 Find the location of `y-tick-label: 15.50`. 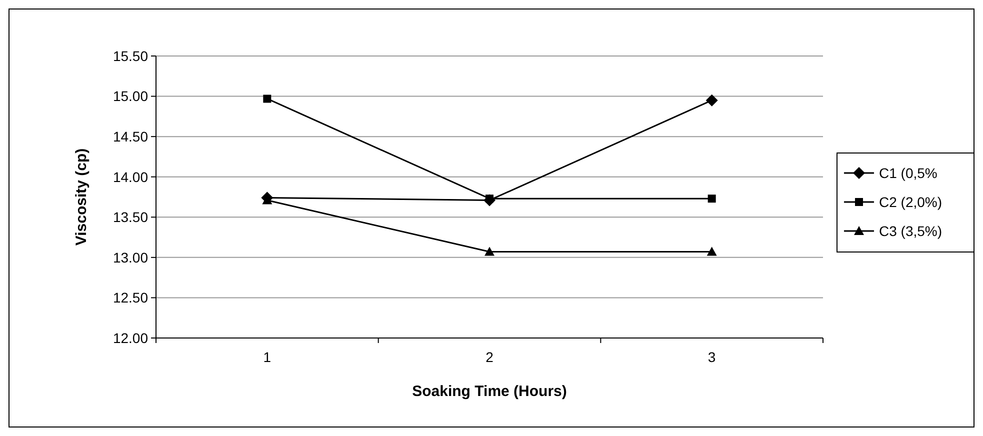

y-tick-label: 15.50 is located at coordinates (130, 56).